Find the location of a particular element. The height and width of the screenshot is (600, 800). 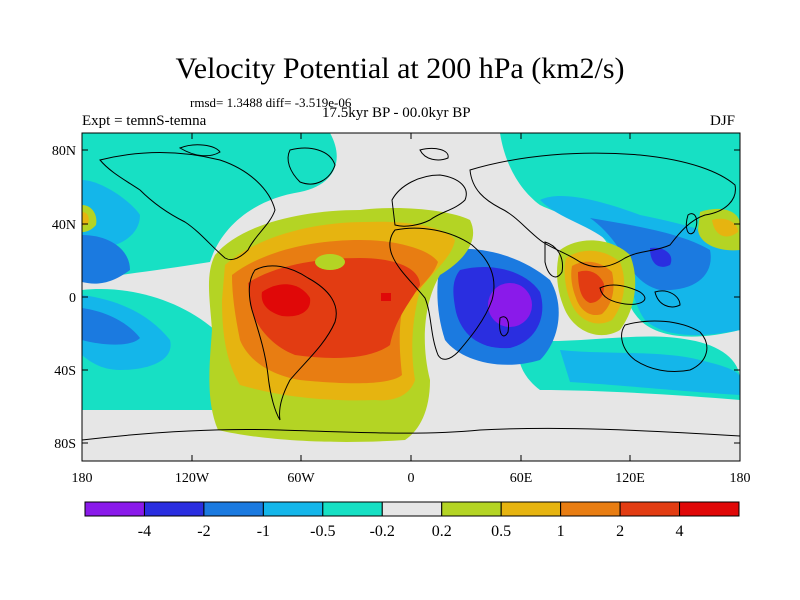

lon-label-180w: 180 is located at coordinates (82, 478).